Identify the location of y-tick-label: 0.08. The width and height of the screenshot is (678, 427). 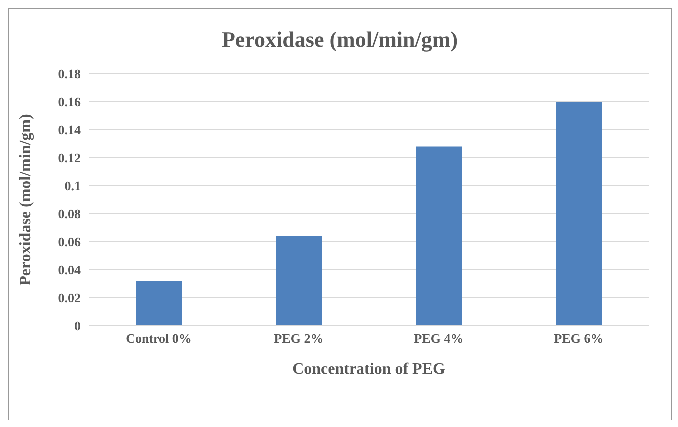
(70, 214).